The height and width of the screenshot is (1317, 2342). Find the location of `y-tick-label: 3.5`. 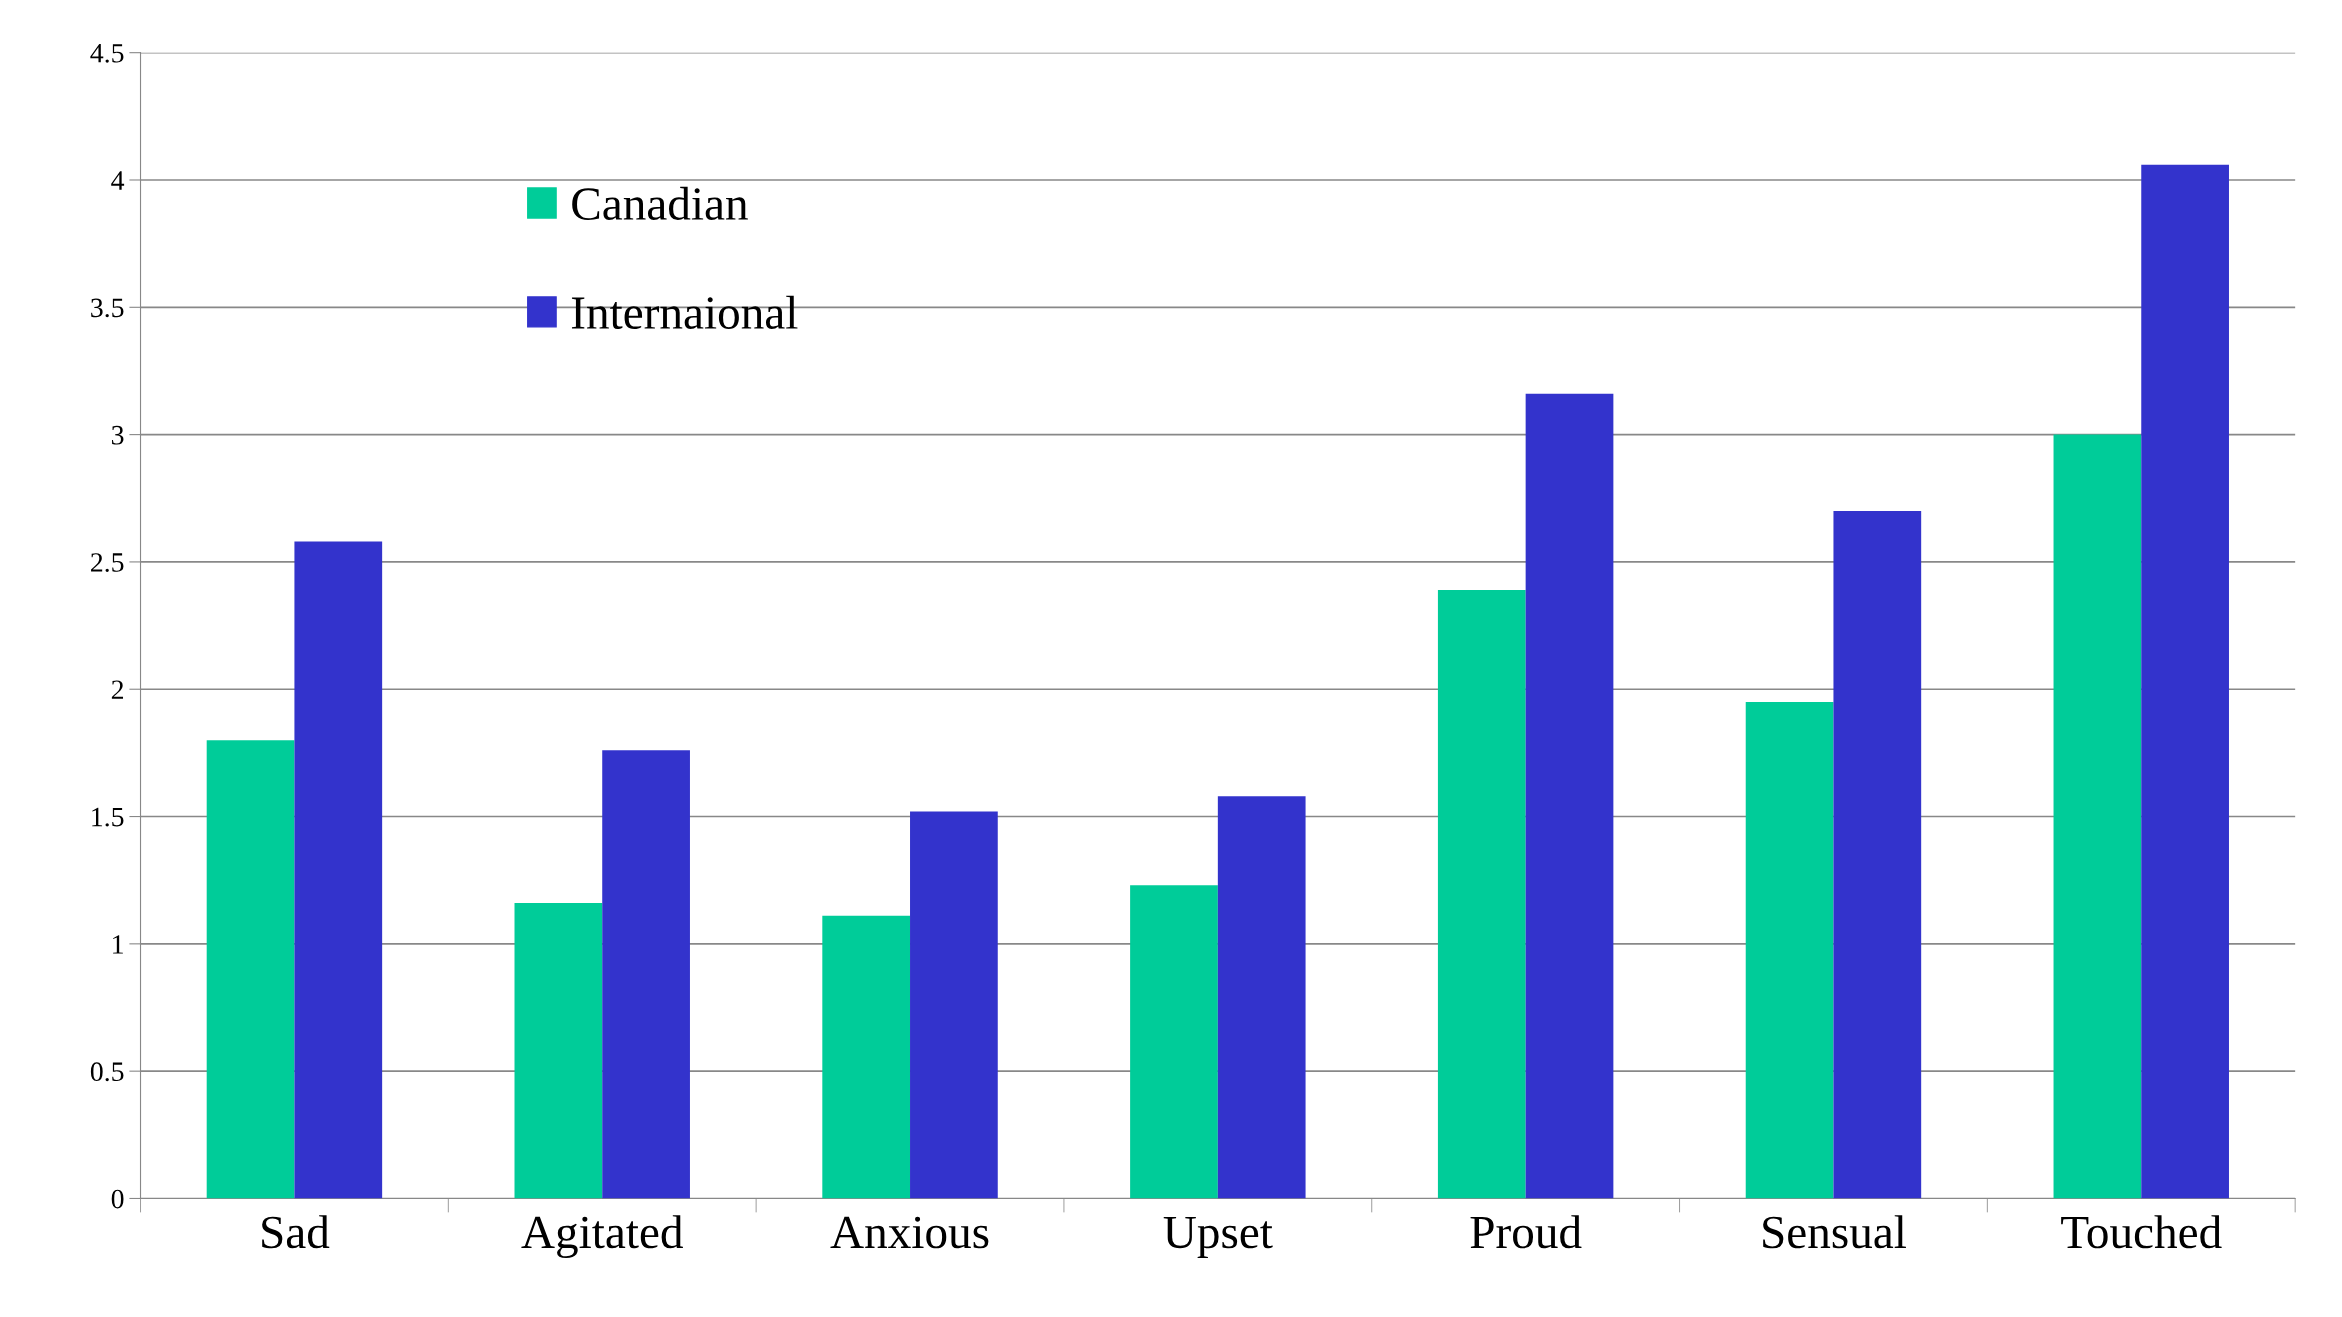

y-tick-label: 3.5 is located at coordinates (107, 308).